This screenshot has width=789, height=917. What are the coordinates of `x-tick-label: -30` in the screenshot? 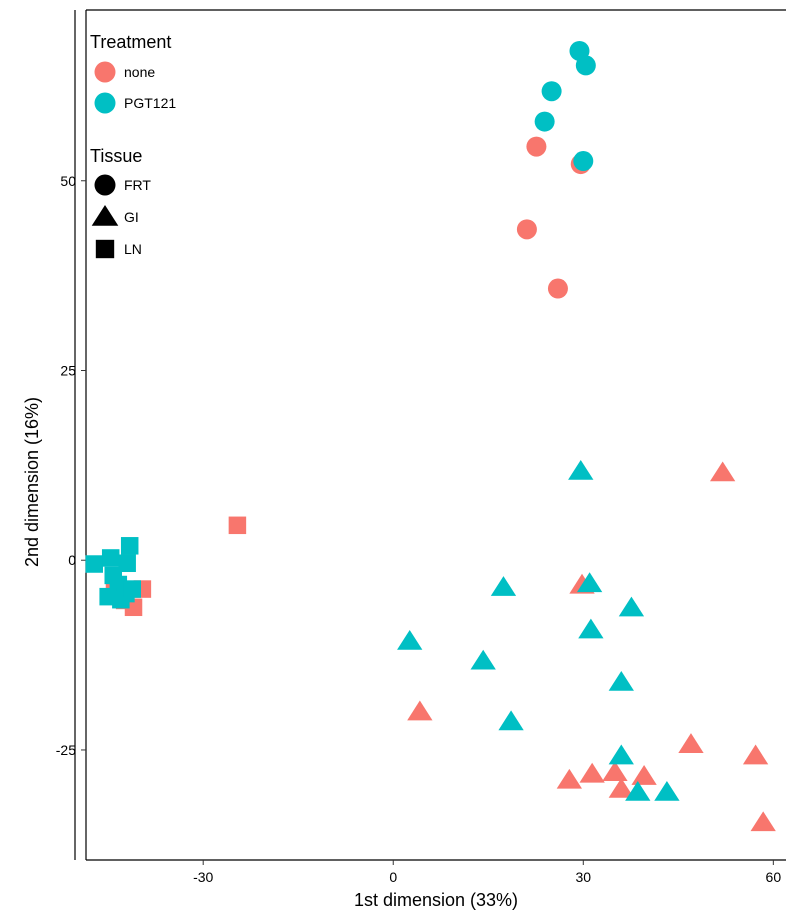 It's located at (203, 877).